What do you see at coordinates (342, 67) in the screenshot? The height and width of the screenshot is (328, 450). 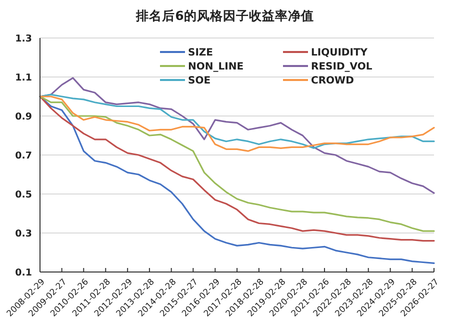 I see `legend-label: RESID_VOL` at bounding box center [342, 67].